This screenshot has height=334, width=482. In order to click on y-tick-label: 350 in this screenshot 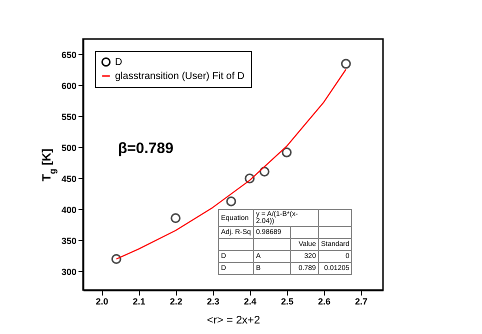, I will do `click(68, 241)`.